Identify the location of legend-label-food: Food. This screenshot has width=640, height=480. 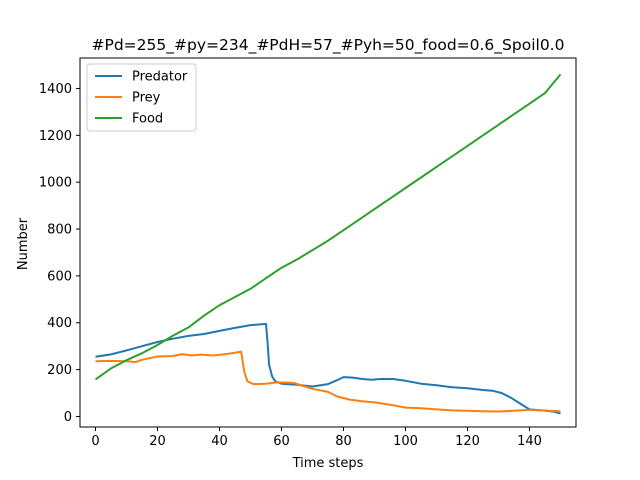
(147, 119).